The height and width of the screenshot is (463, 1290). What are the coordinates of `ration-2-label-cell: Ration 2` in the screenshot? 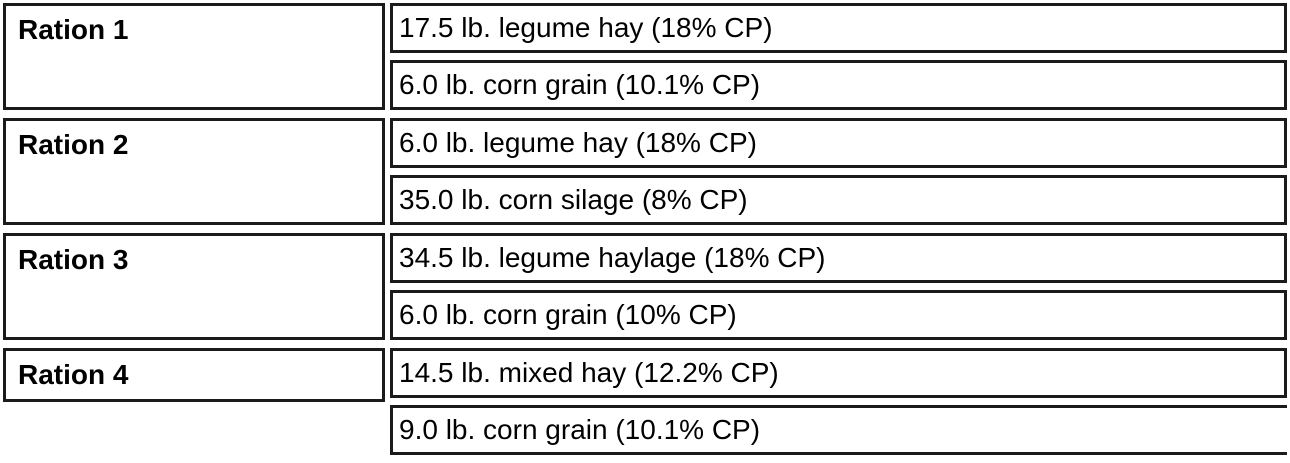 It's located at (194, 171).